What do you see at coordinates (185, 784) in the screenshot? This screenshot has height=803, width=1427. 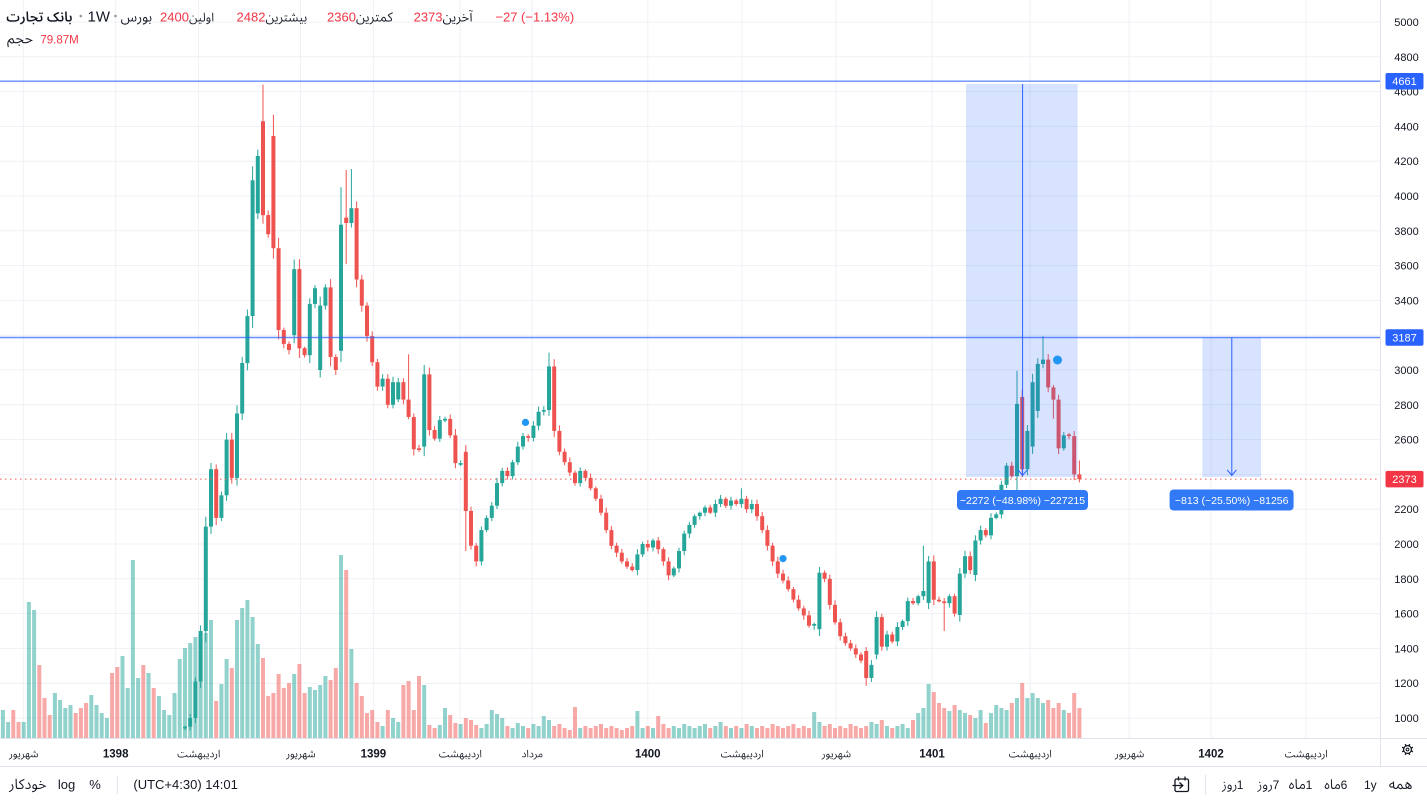 I see `svg-text: (UTC+4:30) 14:01` at bounding box center [185, 784].